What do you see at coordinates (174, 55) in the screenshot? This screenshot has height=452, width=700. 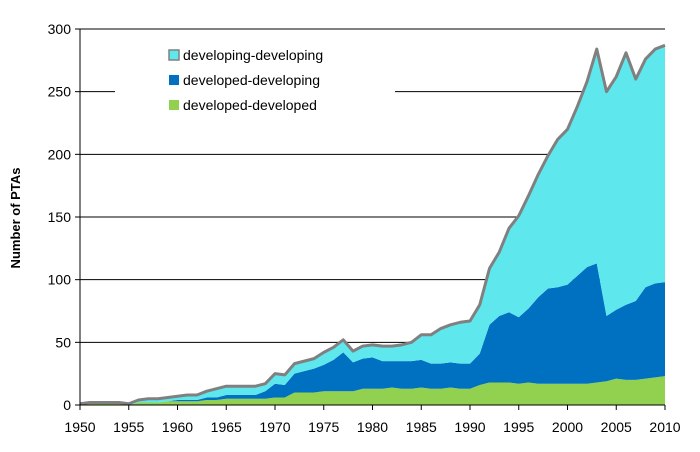 I see `legend-swatch-developing-developing` at bounding box center [174, 55].